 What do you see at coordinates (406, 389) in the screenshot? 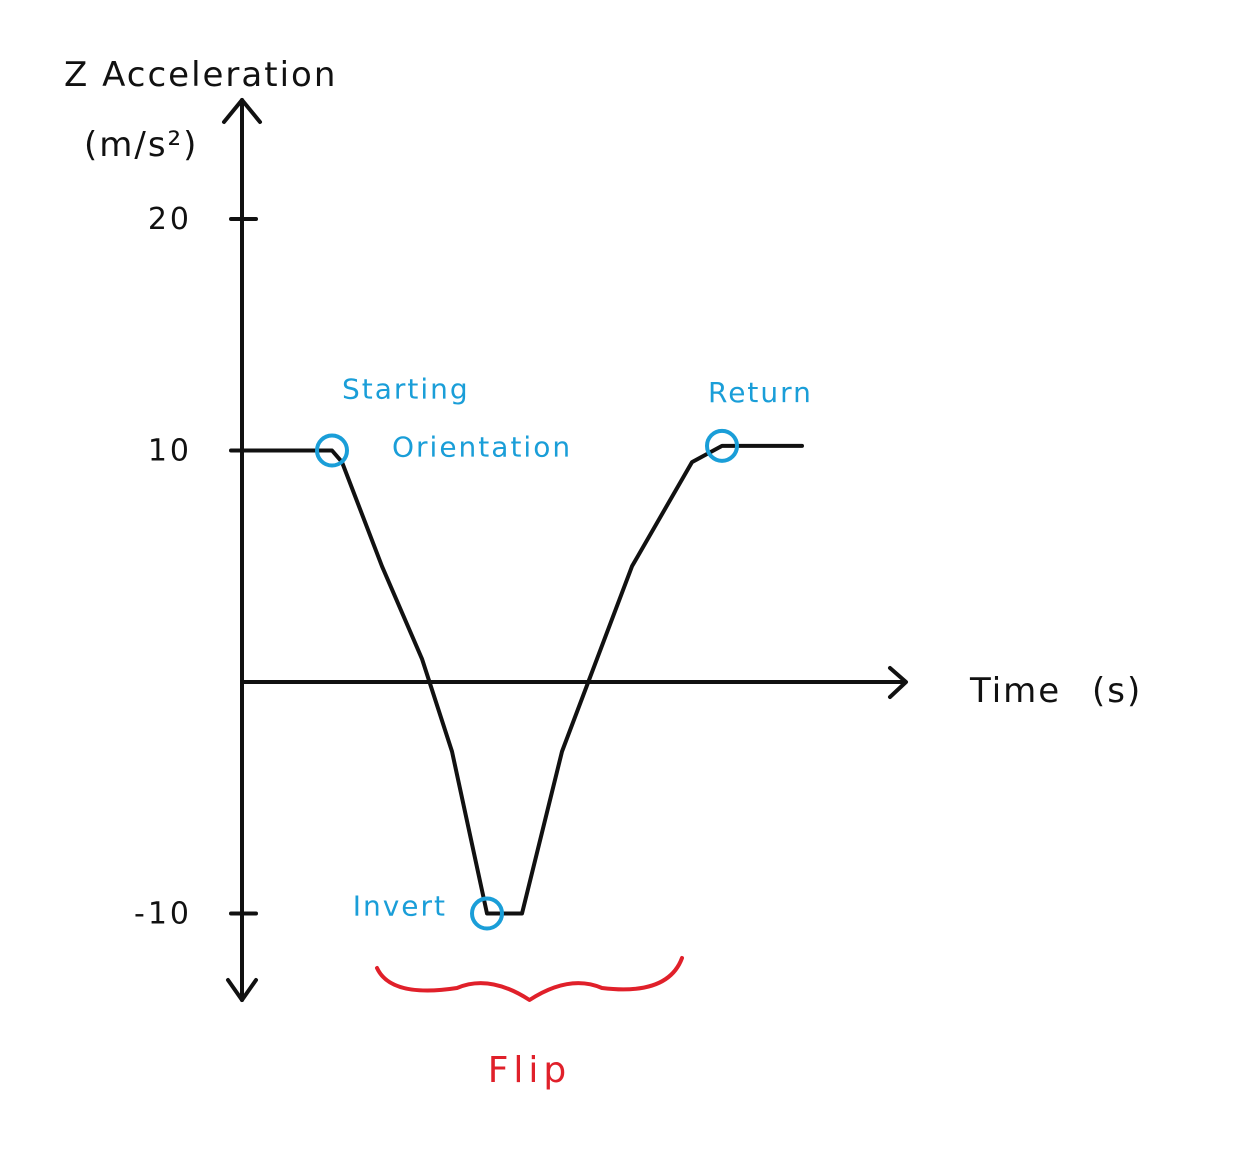
I see `annotation-label: Starting` at bounding box center [406, 389].